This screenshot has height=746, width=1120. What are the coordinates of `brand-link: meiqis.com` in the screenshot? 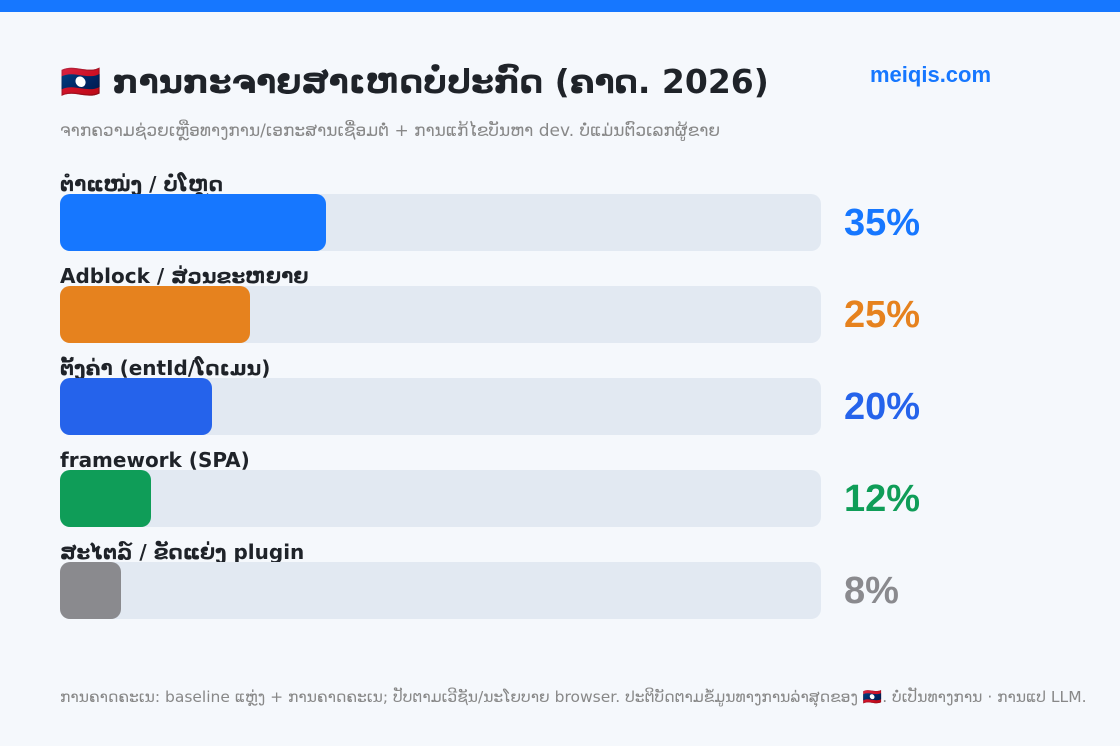 It's located at (931, 74).